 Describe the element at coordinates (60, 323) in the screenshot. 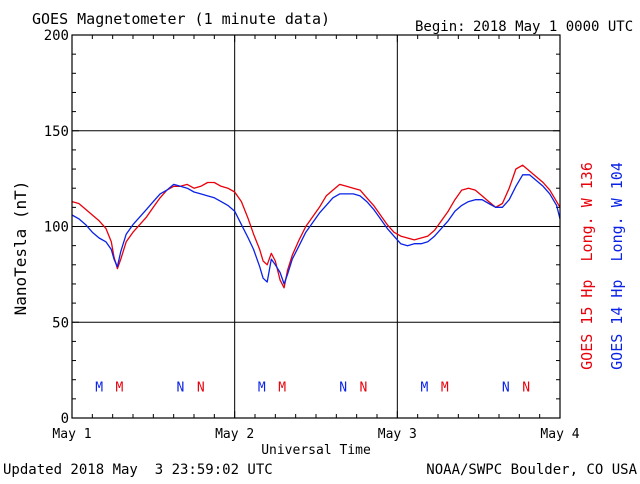

I see `y-tick-label: 50` at that location.